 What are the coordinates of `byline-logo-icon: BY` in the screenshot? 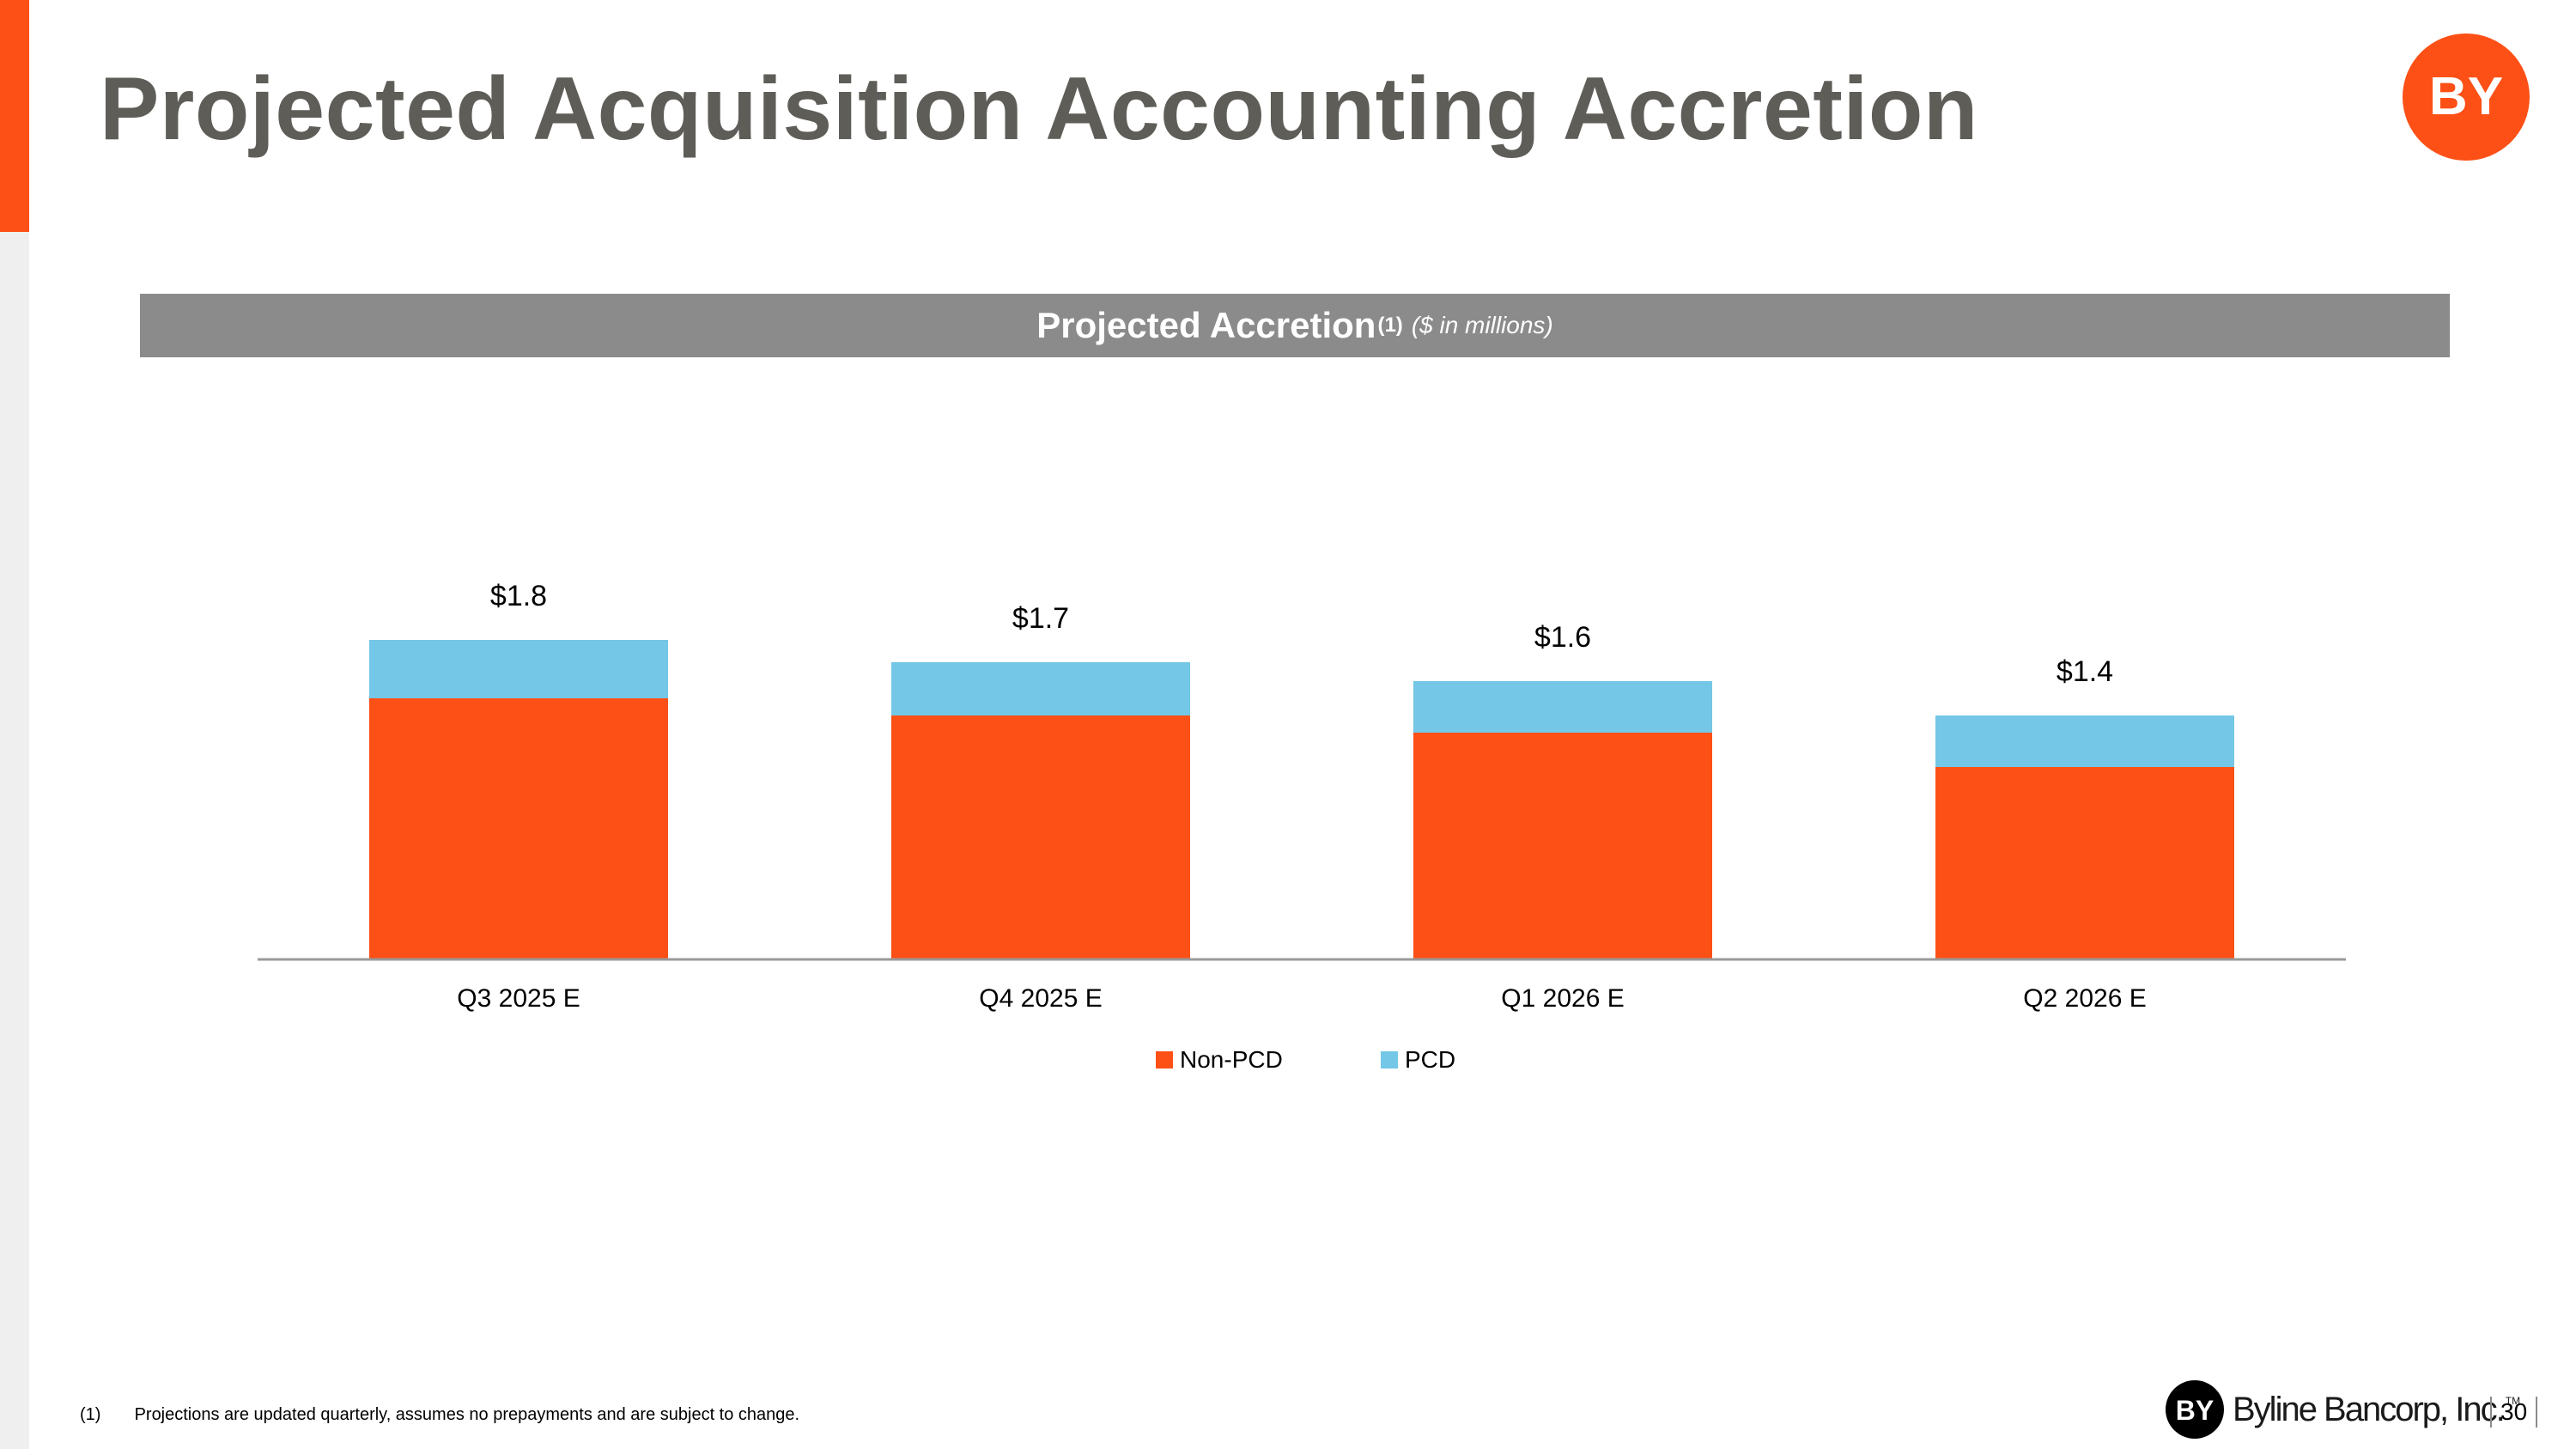 It's located at (2466, 97).